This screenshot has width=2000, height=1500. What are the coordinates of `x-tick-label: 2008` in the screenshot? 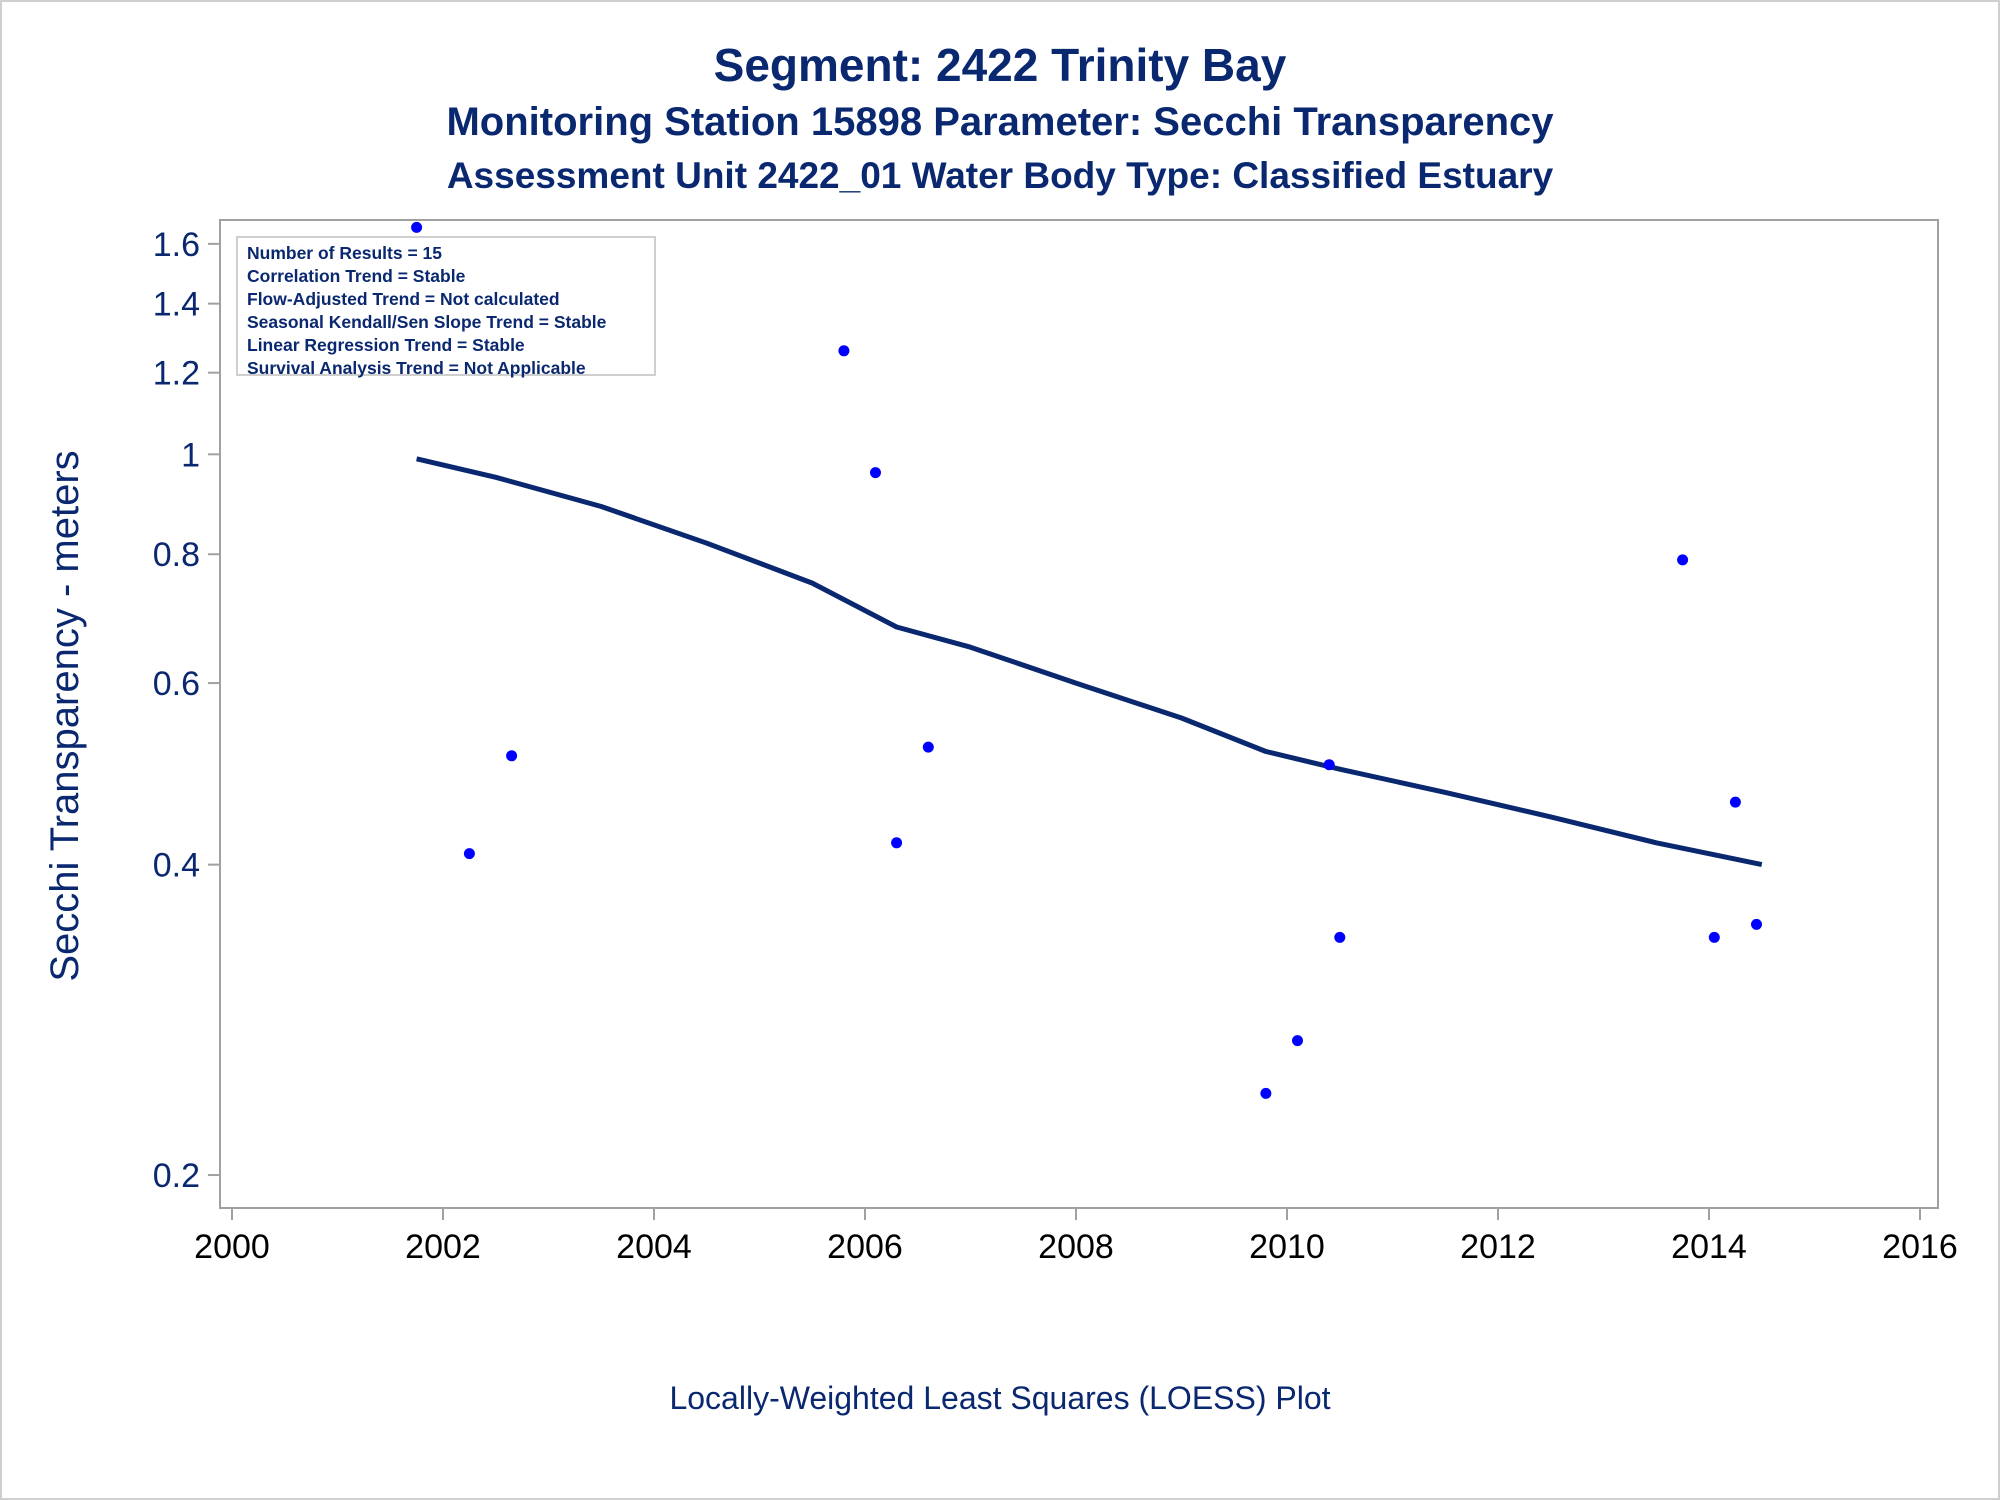 It's located at (1076, 1247).